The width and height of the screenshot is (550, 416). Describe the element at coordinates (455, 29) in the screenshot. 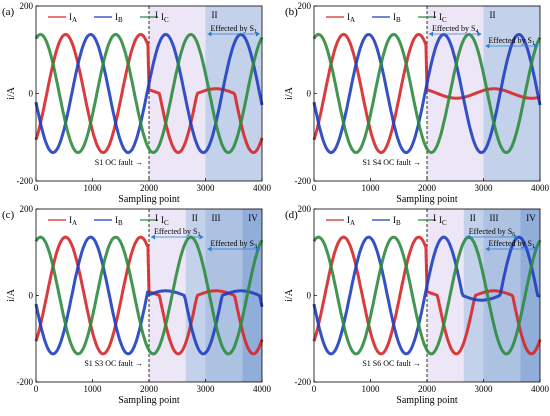

I see `effect-label: Effected by S4` at that location.